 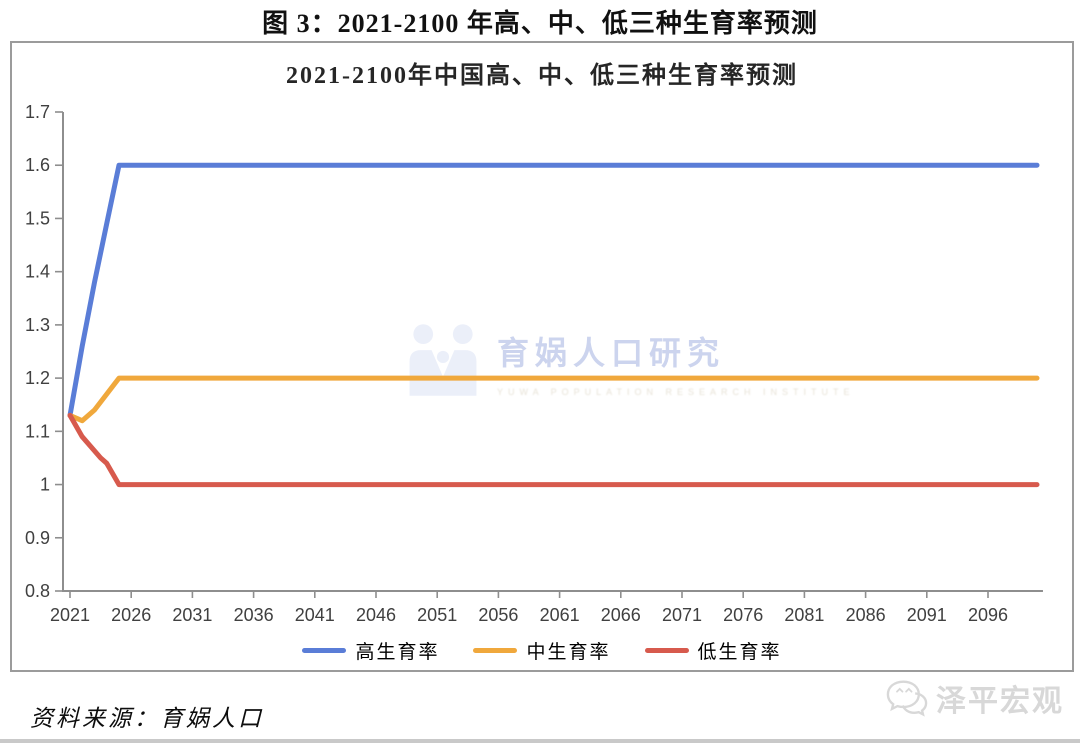 I want to click on y-tick-label: 1, so click(x=45, y=485).